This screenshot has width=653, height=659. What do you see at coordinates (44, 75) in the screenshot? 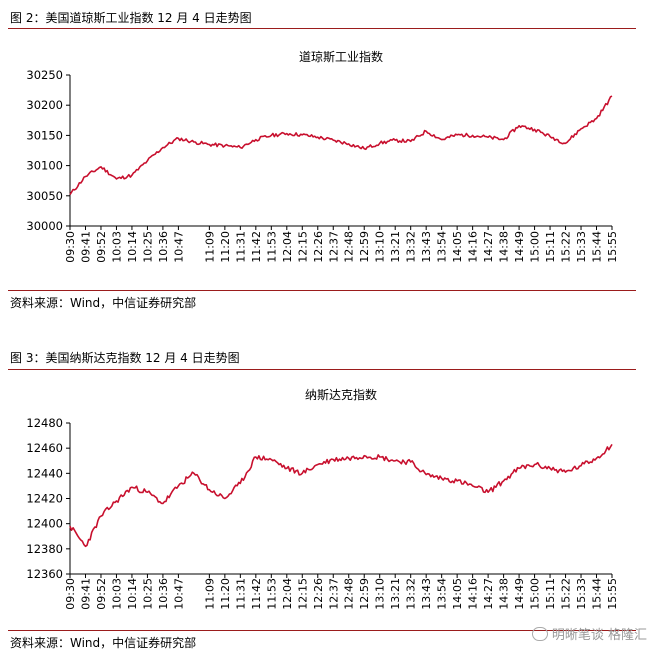
I see `y-tick-label: 30250` at bounding box center [44, 75].